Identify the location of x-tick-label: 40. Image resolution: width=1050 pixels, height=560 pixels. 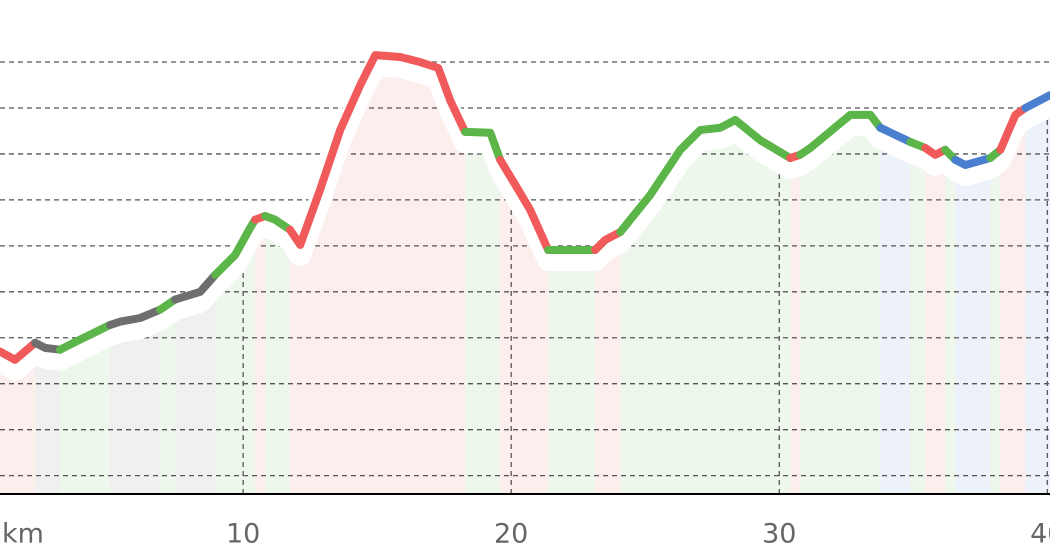
(1040, 534).